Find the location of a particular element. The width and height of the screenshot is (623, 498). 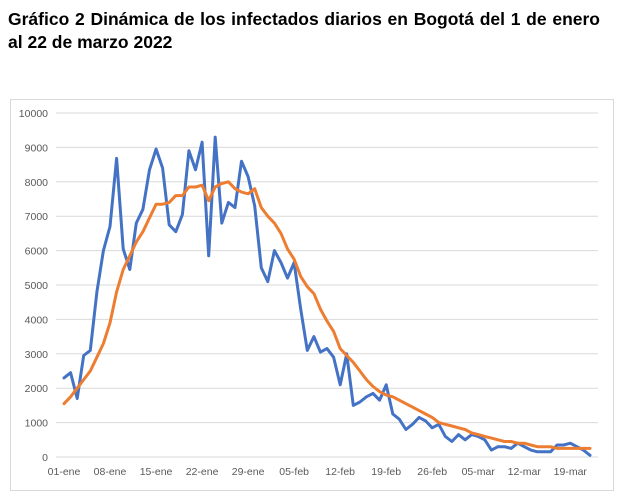

x-tick-label: 22-ene is located at coordinates (202, 472).